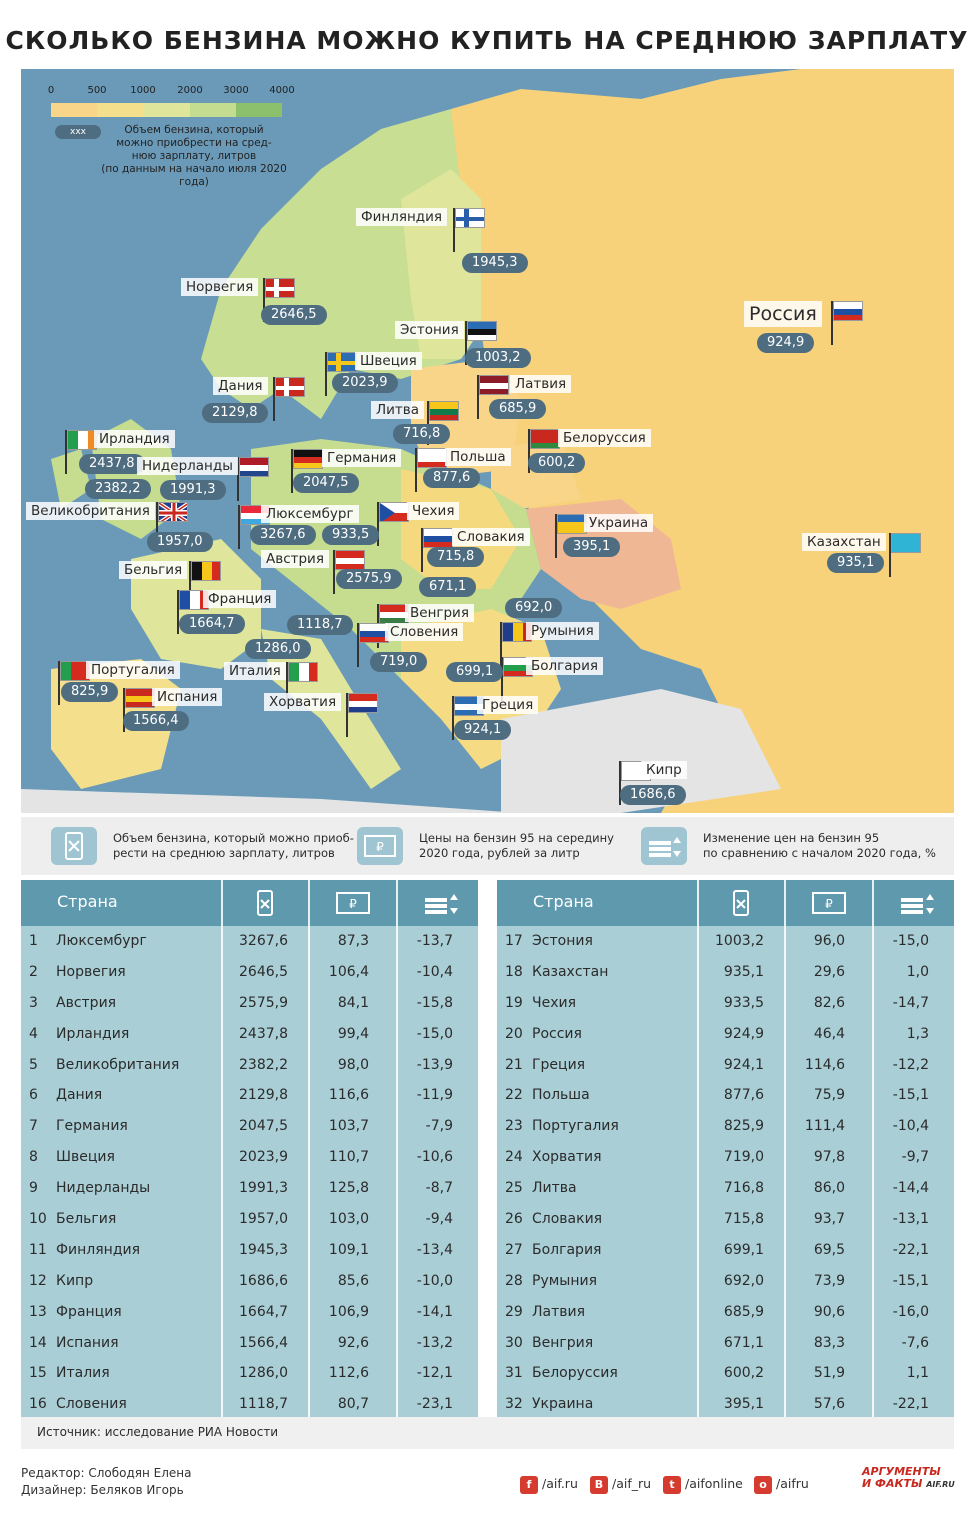 This screenshot has width=974, height=1526. What do you see at coordinates (514, 1219) in the screenshot?
I see `rank-cell: 26` at bounding box center [514, 1219].